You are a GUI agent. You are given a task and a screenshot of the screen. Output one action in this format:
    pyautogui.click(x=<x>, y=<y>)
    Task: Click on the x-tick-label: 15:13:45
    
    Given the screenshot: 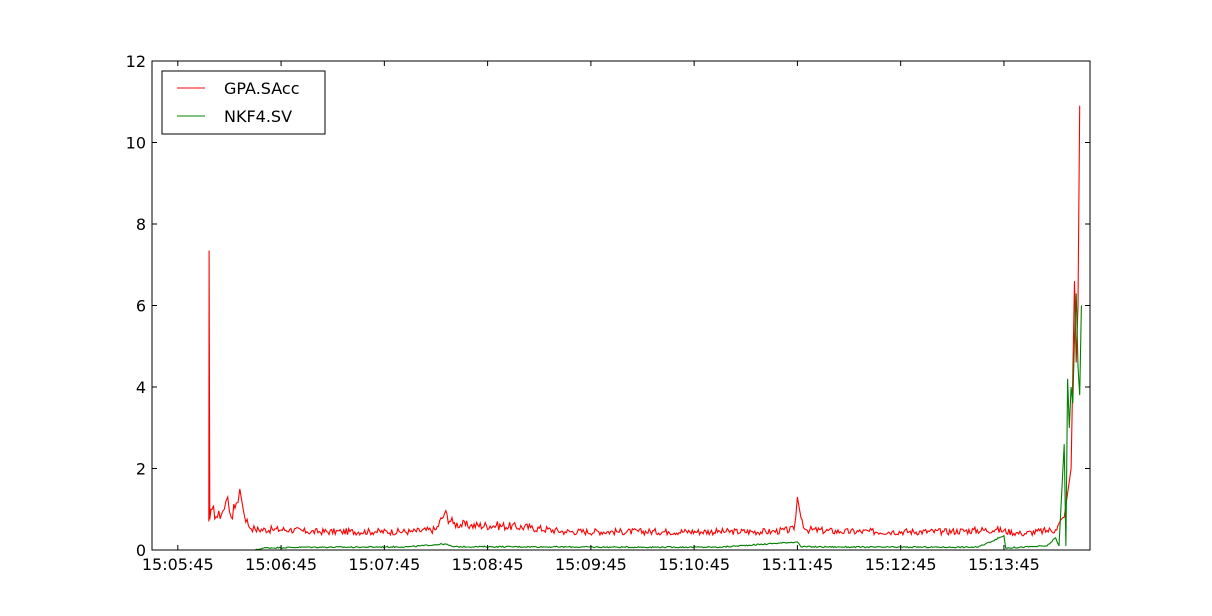 What is the action you would take?
    pyautogui.click(x=1004, y=564)
    